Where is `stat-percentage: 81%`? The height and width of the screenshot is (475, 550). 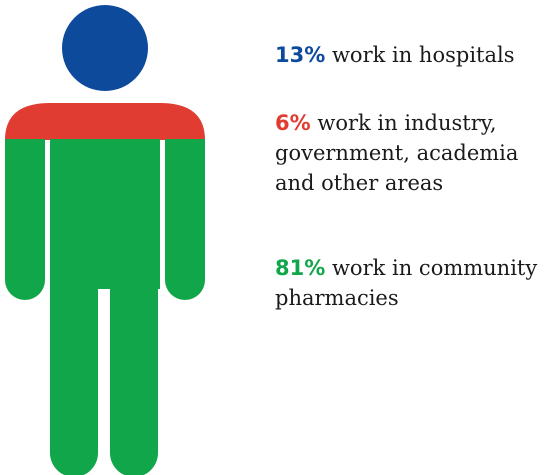 stat-percentage: 81% is located at coordinates (300, 268).